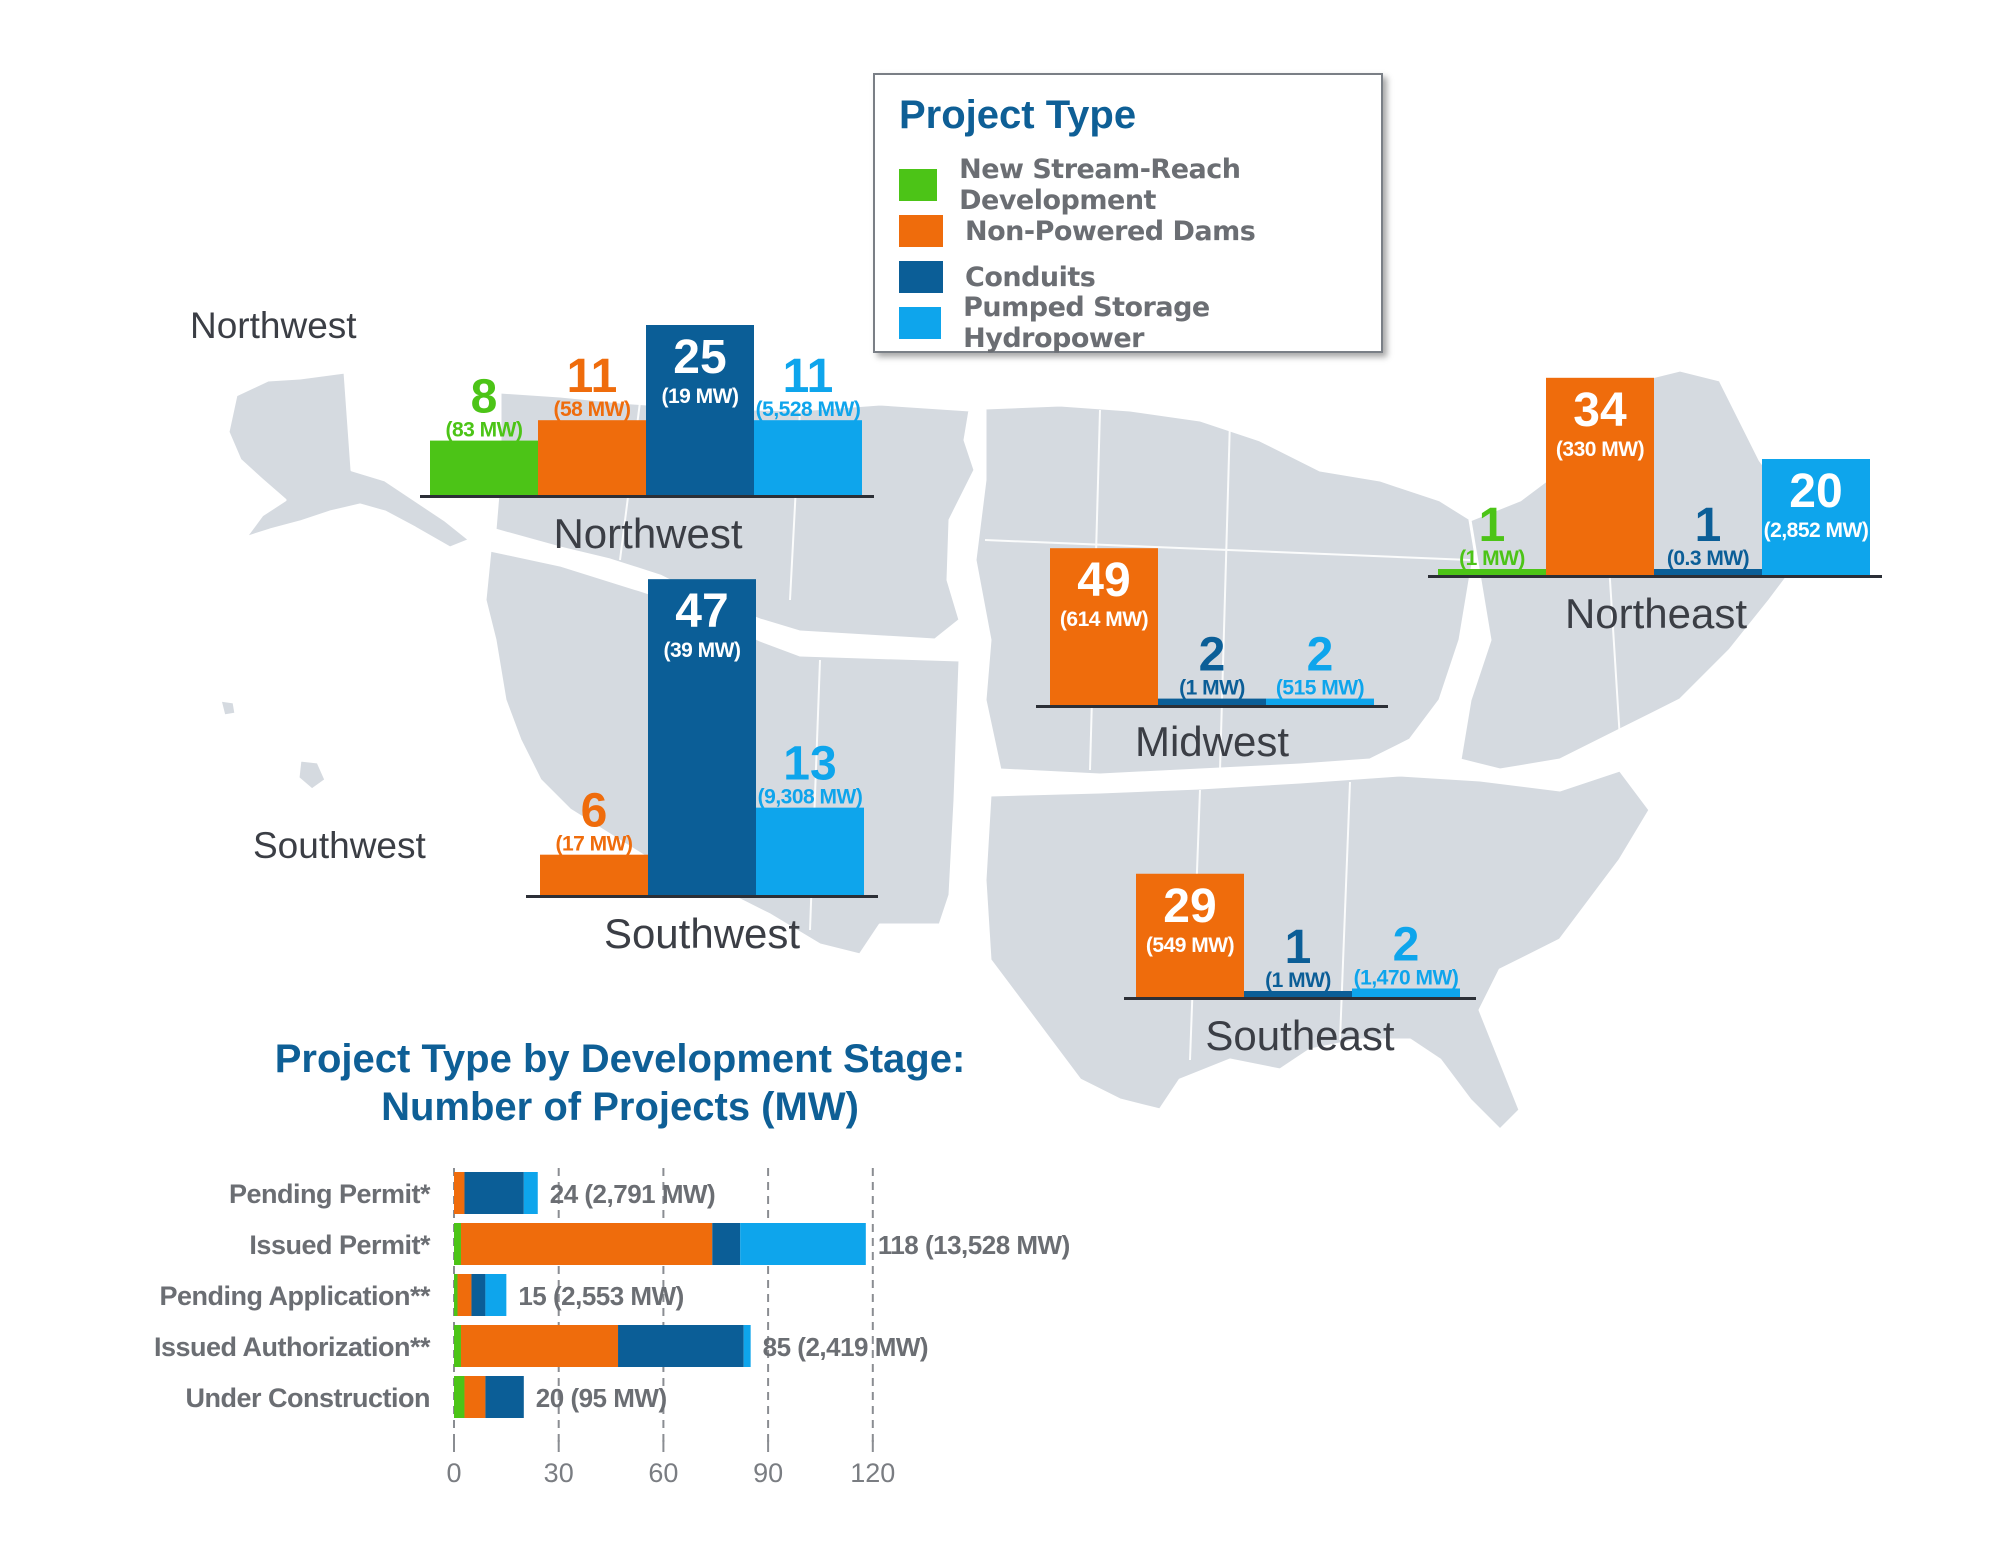 The width and height of the screenshot is (2009, 1555). Describe the element at coordinates (484, 397) in the screenshot. I see `bar-value-label: 8` at that location.